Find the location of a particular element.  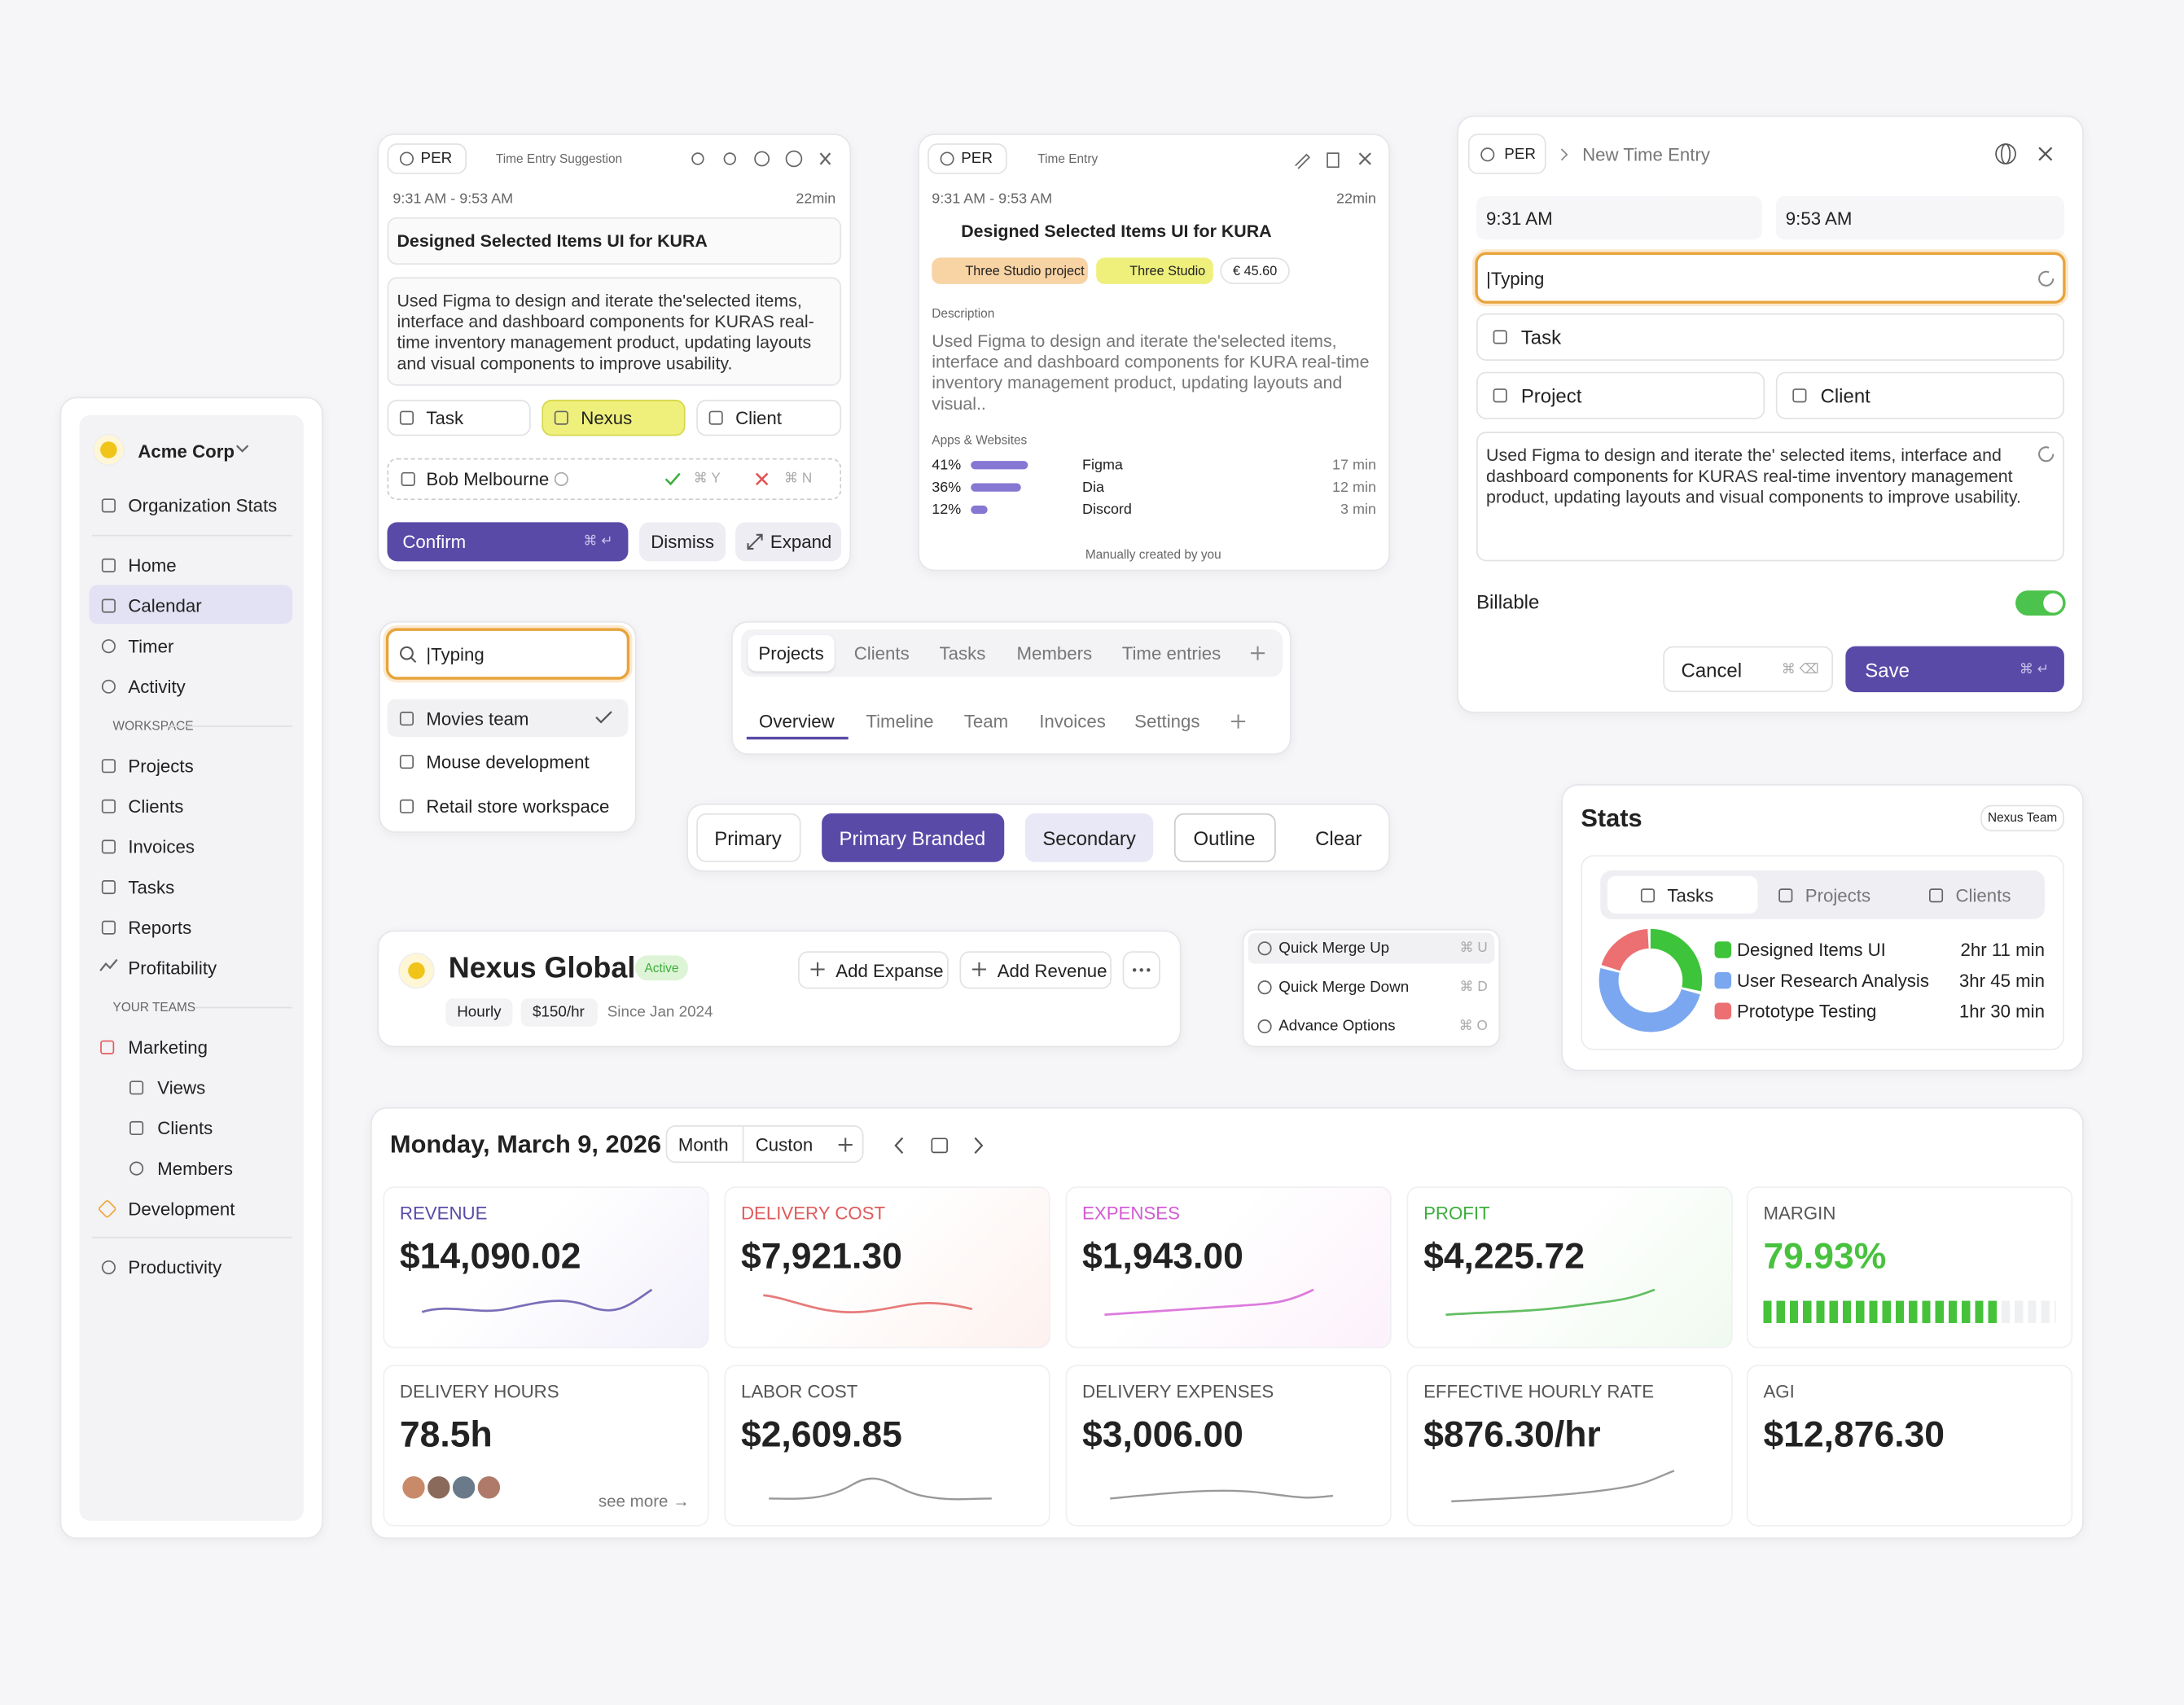

button-label: Primary is located at coordinates (748, 839).